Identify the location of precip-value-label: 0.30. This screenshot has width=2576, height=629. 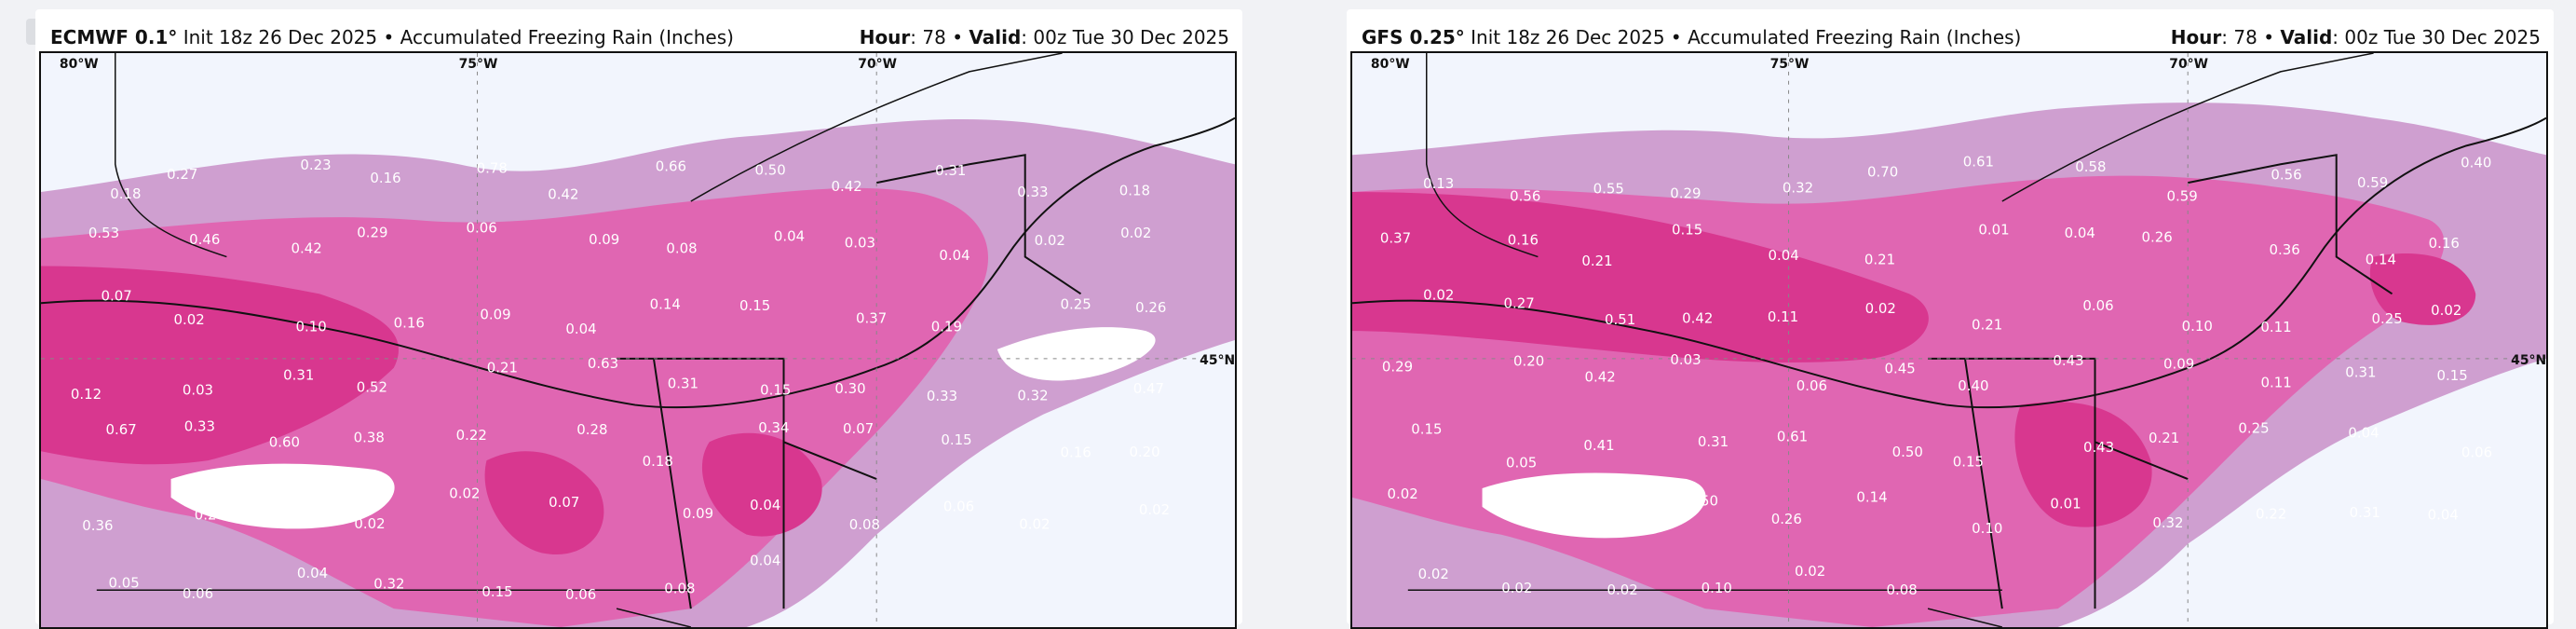
(849, 388).